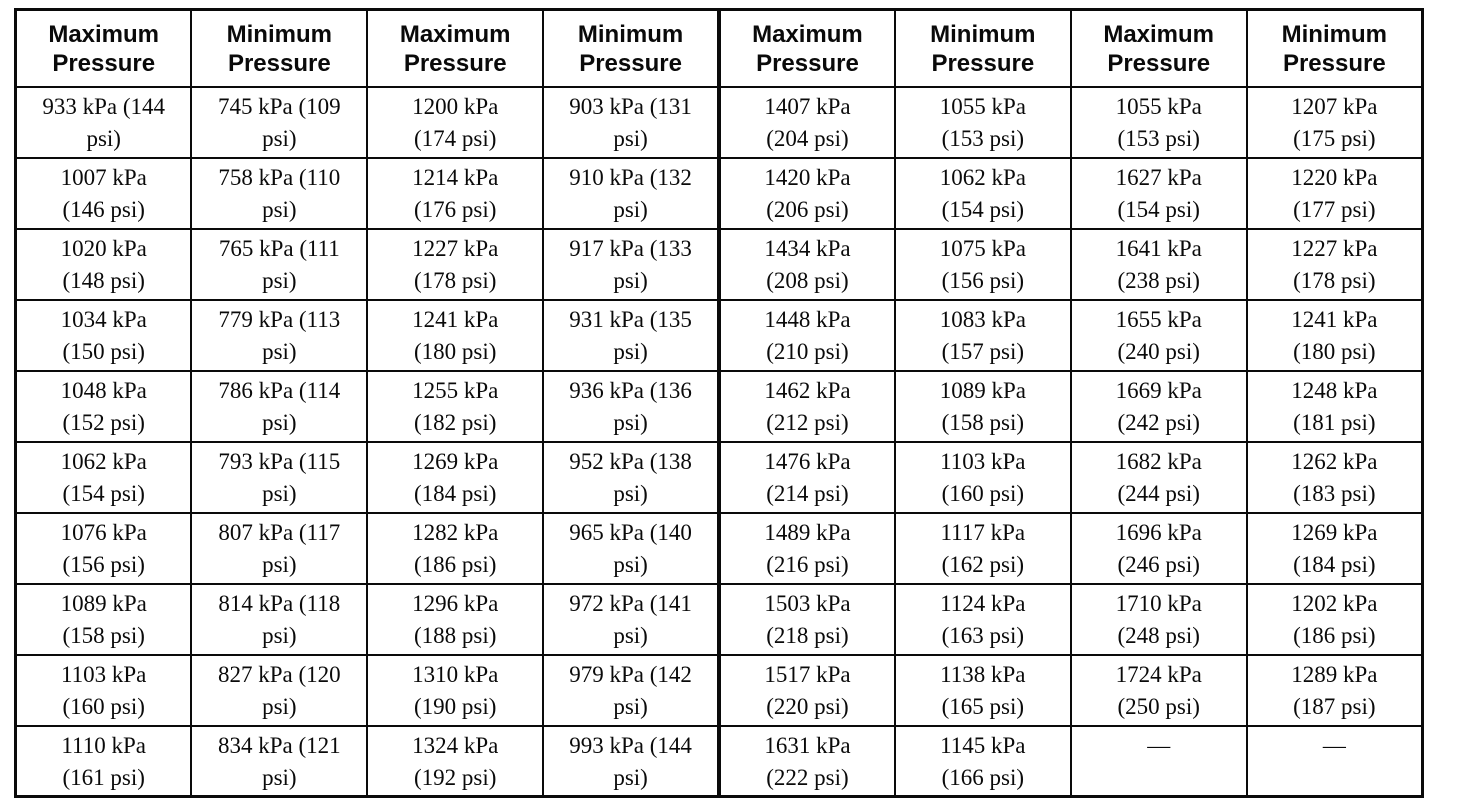 Image resolution: width=1472 pixels, height=812 pixels. I want to click on pressure-cell: 786 kPa (114 psi), so click(279, 406).